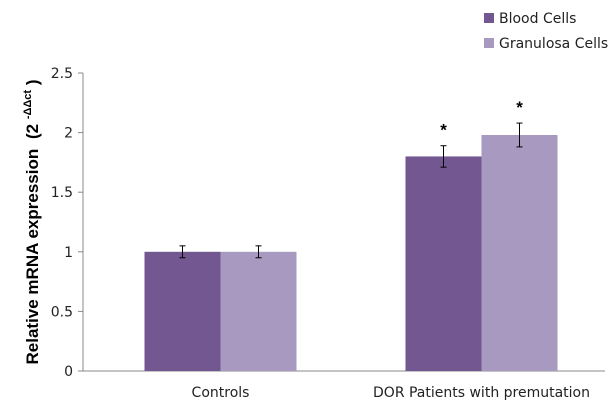 This screenshot has height=403, width=613. What do you see at coordinates (68, 253) in the screenshot?
I see `y-tick-label: 1` at bounding box center [68, 253].